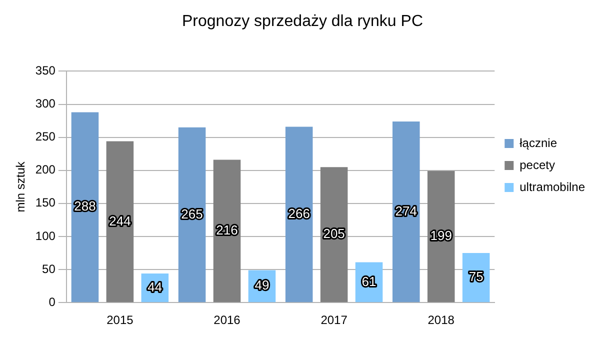 This screenshot has height=339, width=605. Describe the element at coordinates (334, 320) in the screenshot. I see `x-tick-label: 2017` at that location.